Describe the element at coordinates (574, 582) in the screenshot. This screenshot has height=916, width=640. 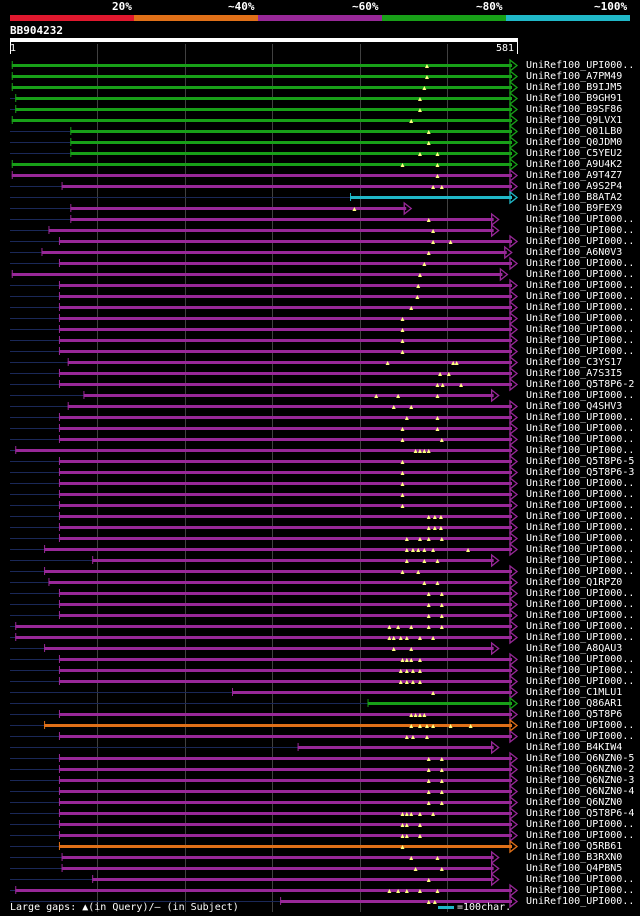
I see `hit-label: UniRef100_Q1RPZ0` at that location.